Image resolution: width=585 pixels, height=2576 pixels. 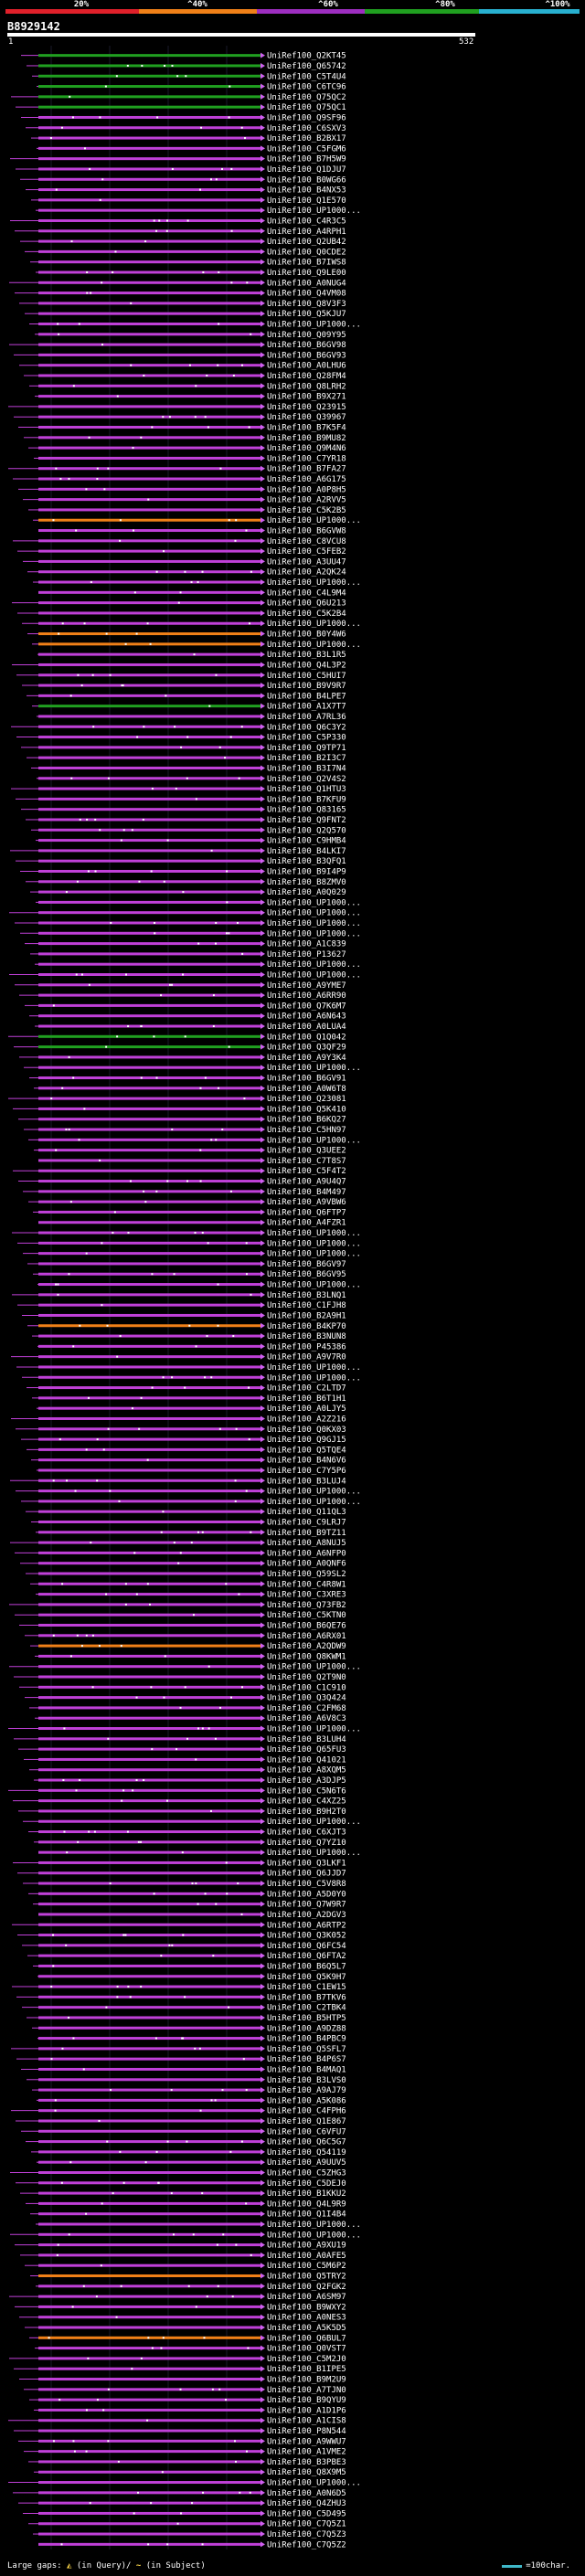 I want to click on hit-label: UniRef100_Q9M4N6, so click(x=307, y=448).